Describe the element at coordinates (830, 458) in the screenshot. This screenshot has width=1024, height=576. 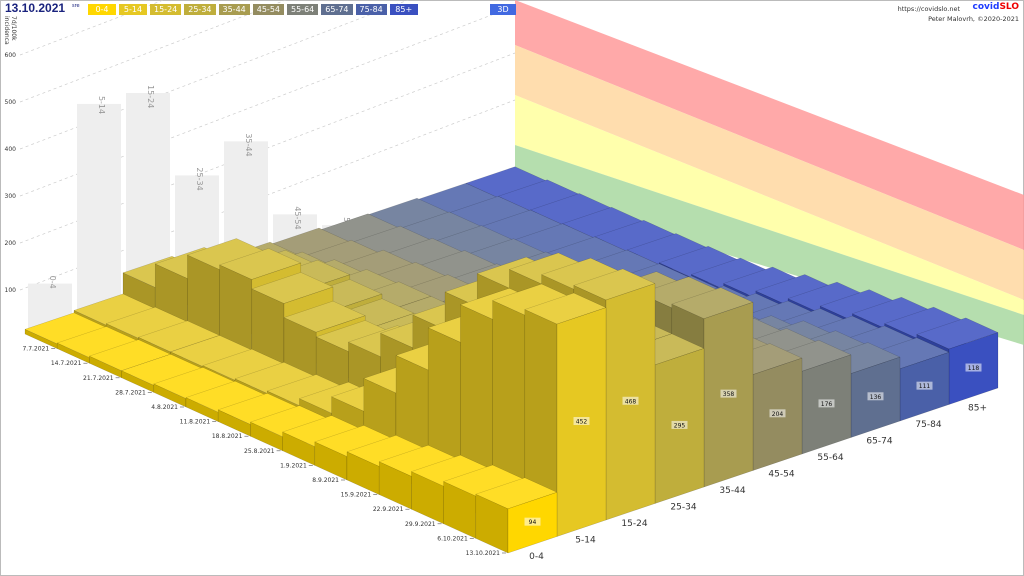
I see `age-axis-label: 55-64` at that location.